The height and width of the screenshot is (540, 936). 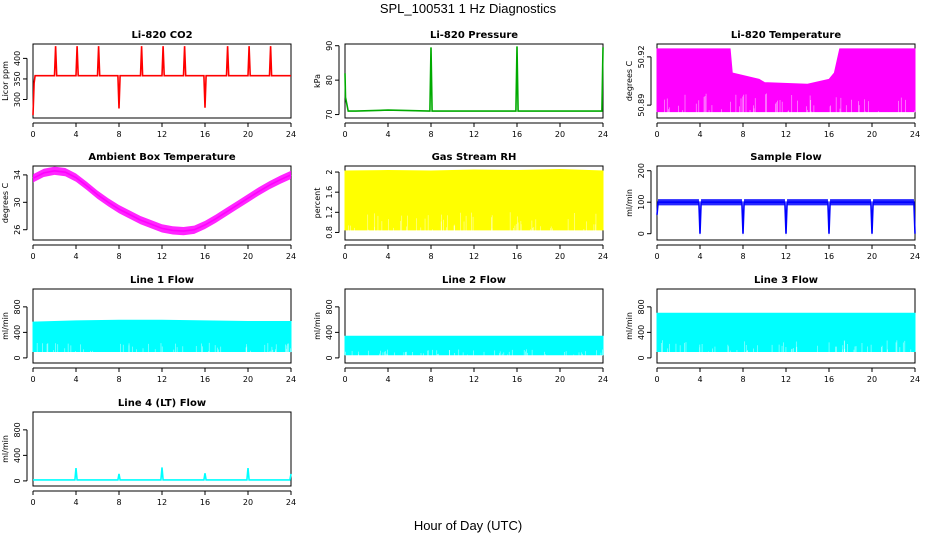 What do you see at coordinates (641, 56) in the screenshot?
I see `y-tick-label: 50.92` at bounding box center [641, 56].